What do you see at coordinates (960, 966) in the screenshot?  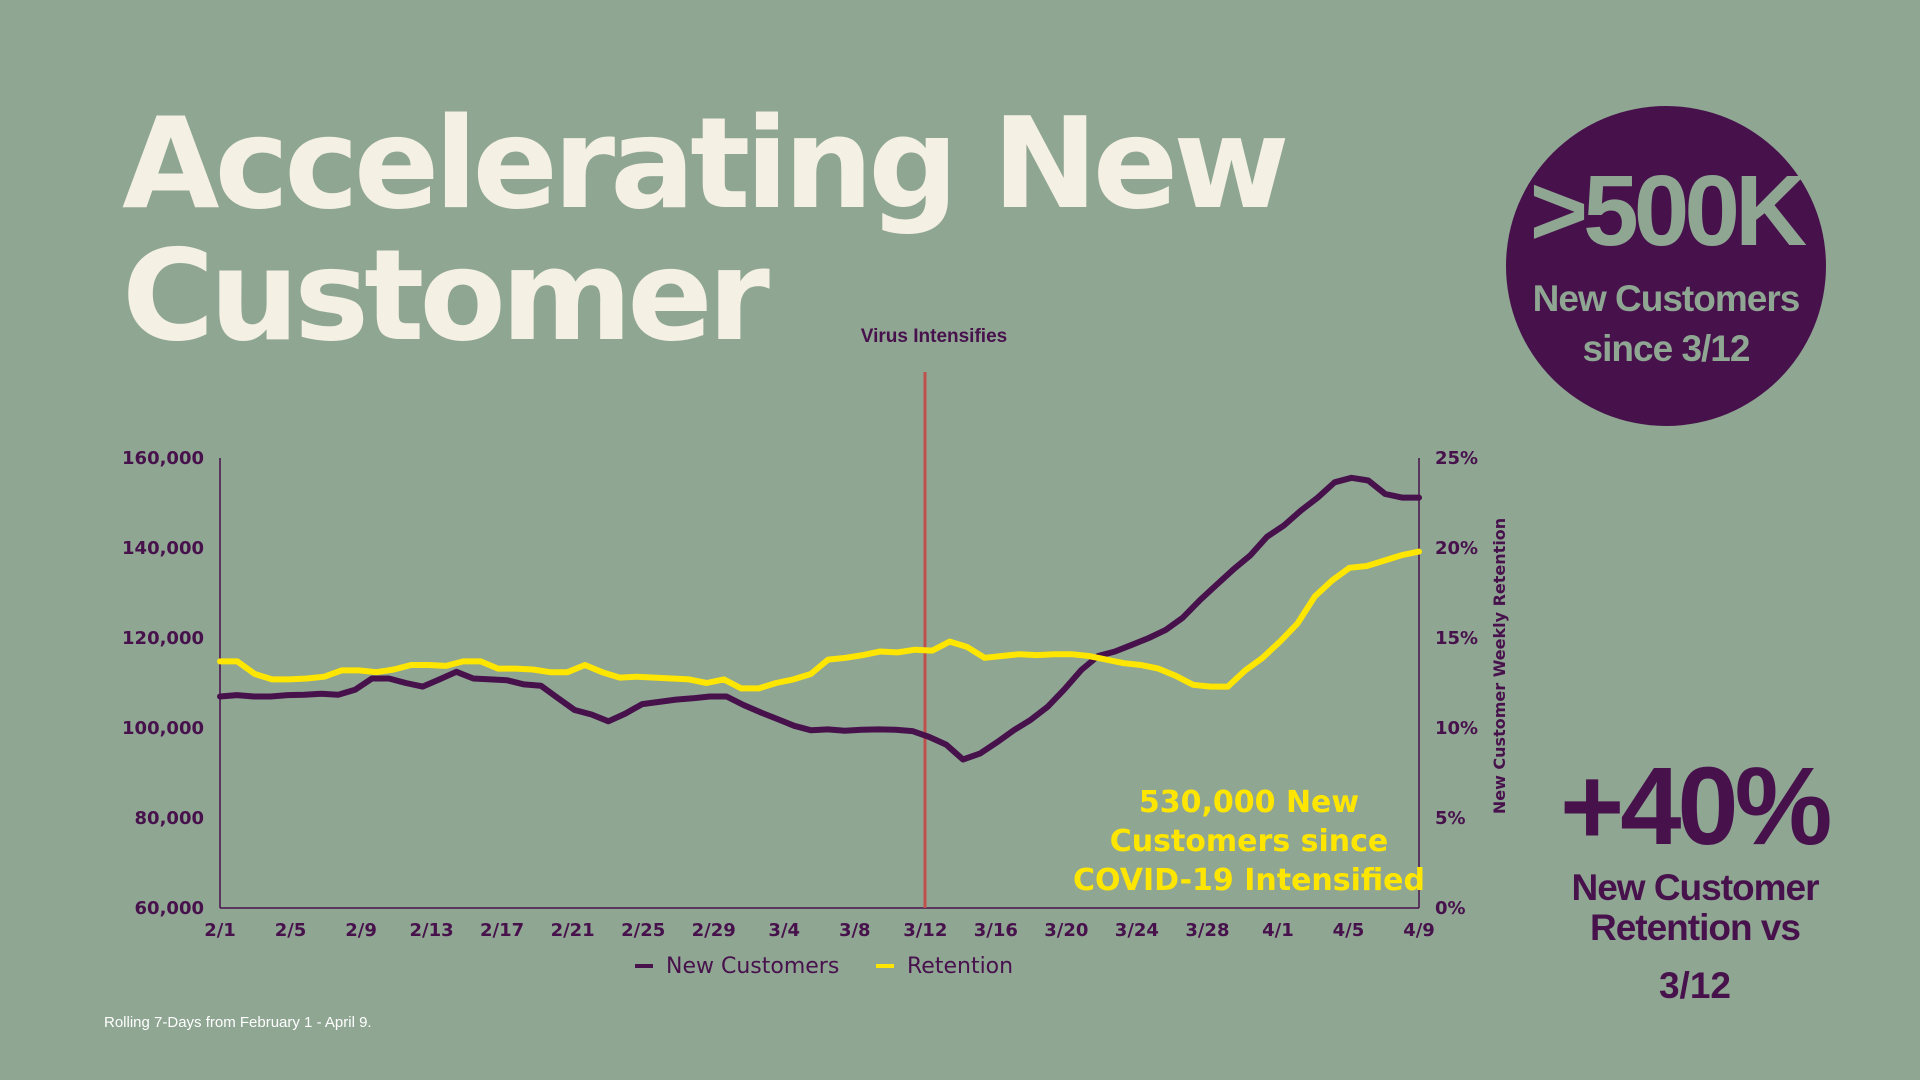 I see `legend-label-retention: Retention` at bounding box center [960, 966].